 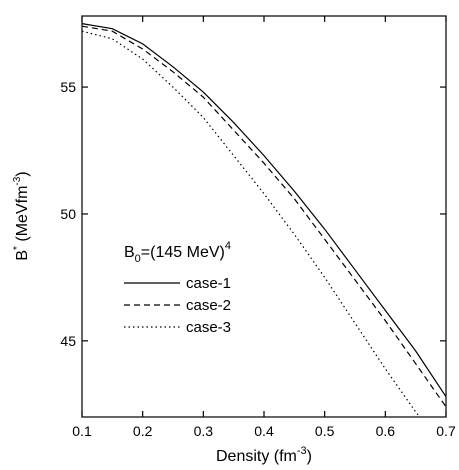 What do you see at coordinates (208, 283) in the screenshot?
I see `legend-label-case-1: case-1` at bounding box center [208, 283].